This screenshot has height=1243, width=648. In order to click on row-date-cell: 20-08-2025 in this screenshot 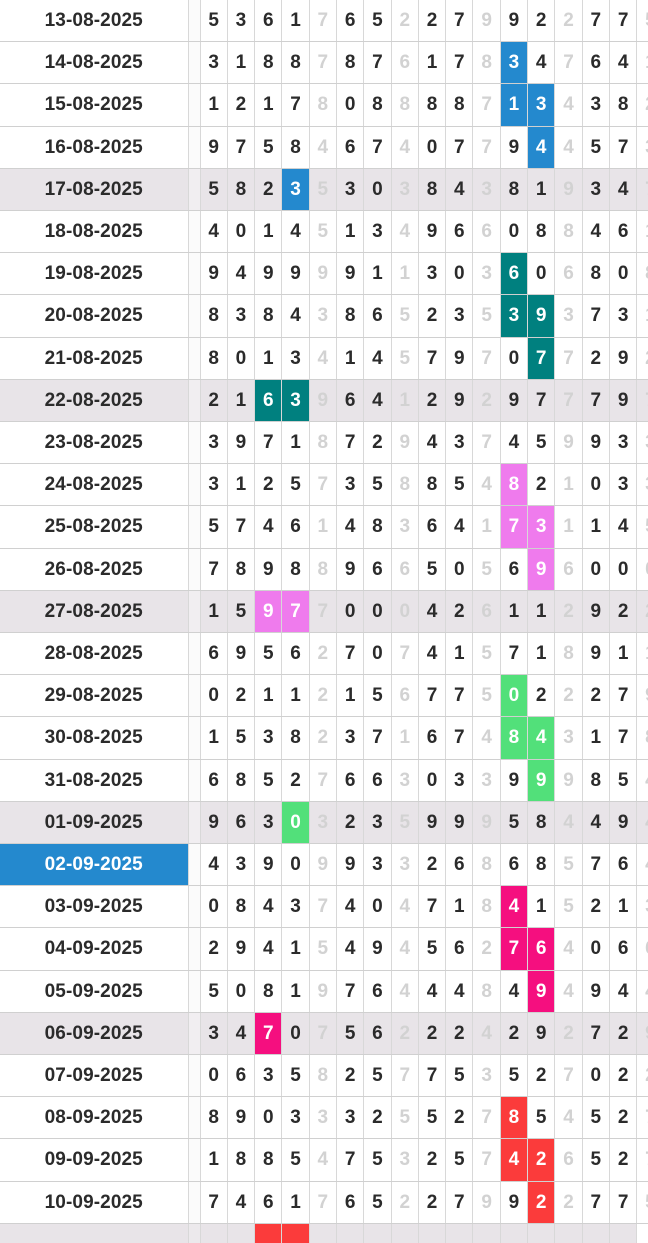, I will do `click(94, 316)`.